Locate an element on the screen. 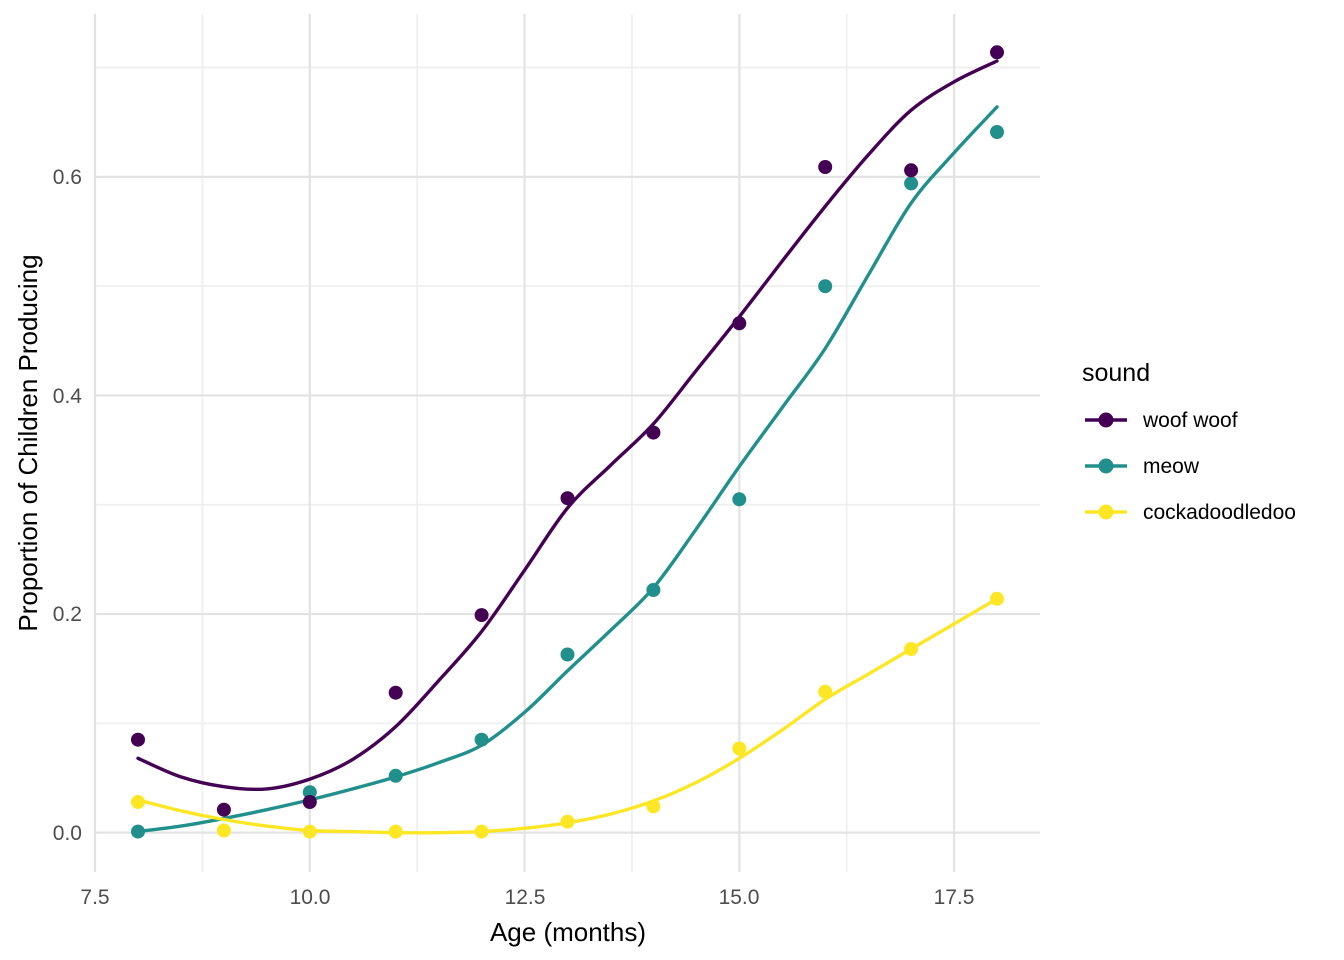 This screenshot has width=1344, height=960. legend-key-cockadoodledoo is located at coordinates (1106, 512).